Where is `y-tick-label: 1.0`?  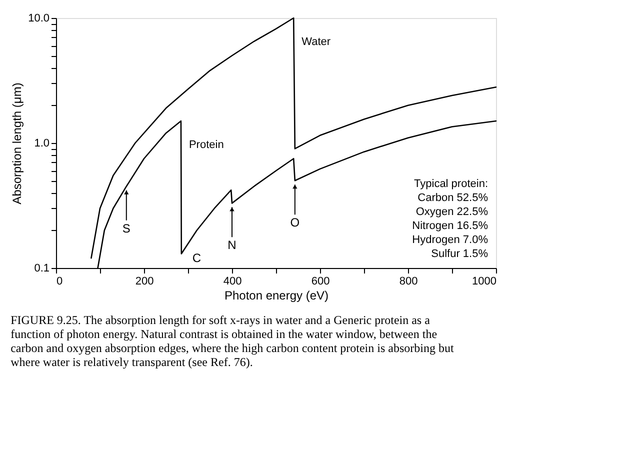 y-tick-label: 1.0 is located at coordinates (42, 144).